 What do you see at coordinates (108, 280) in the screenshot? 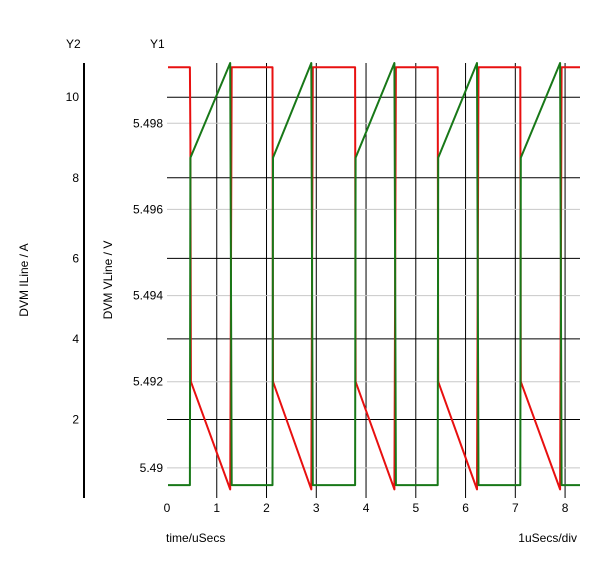
I see `y1-axis-label: DVM VLine / V` at bounding box center [108, 280].